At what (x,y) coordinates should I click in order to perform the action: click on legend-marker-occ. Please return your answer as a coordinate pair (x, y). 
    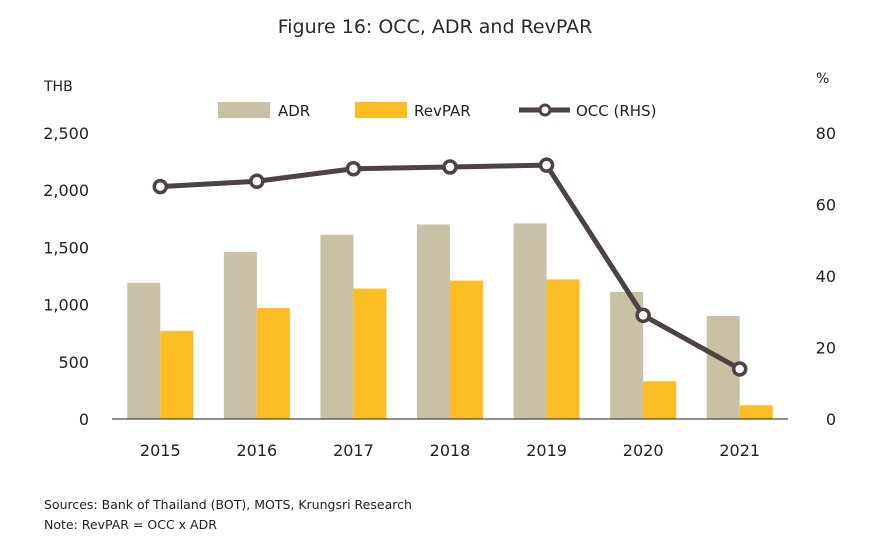
    Looking at the image, I should click on (545, 110).